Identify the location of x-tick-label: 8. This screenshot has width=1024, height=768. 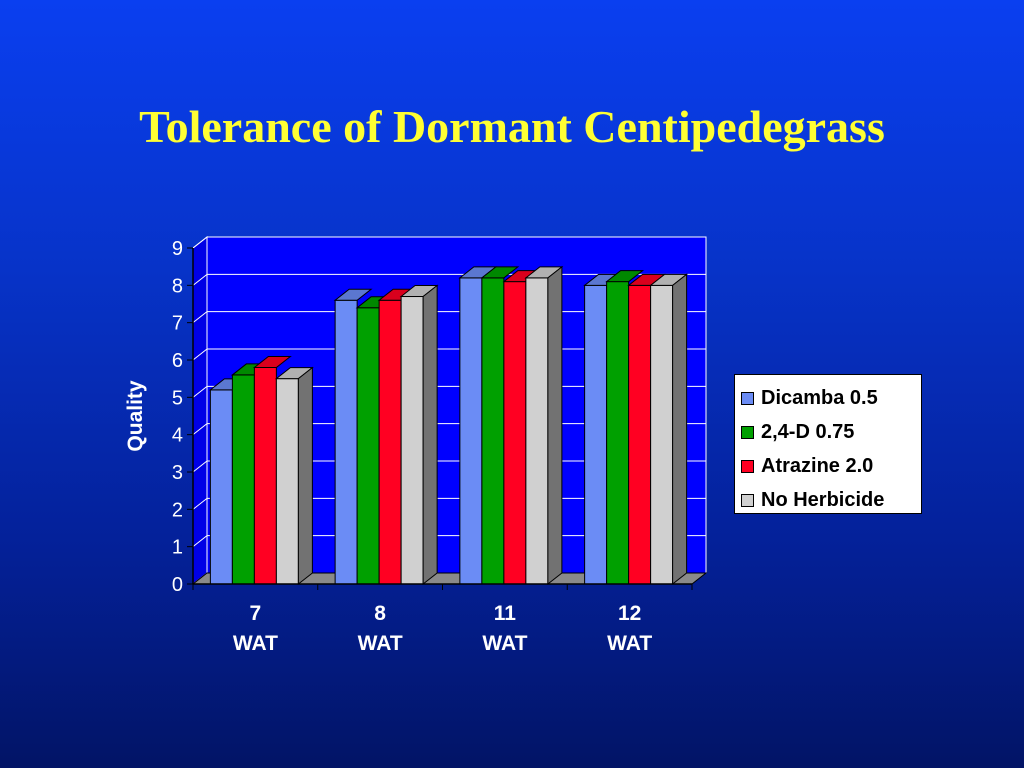
(380, 613).